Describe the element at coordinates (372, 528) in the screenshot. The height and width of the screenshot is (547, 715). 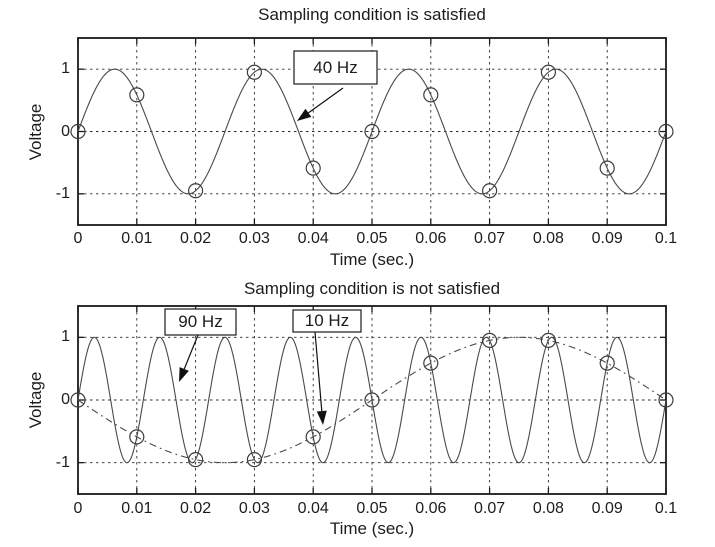
I see `chart2-x-axis-label: Time (sec.)` at that location.